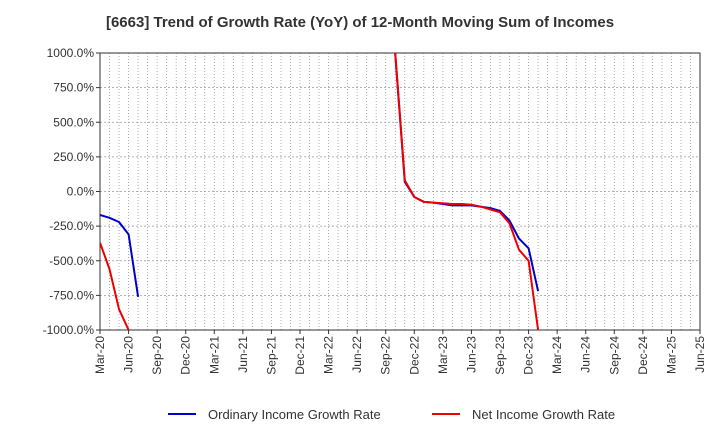 The height and width of the screenshot is (440, 720). I want to click on x-tick-label: Jun-24, so click(586, 354).